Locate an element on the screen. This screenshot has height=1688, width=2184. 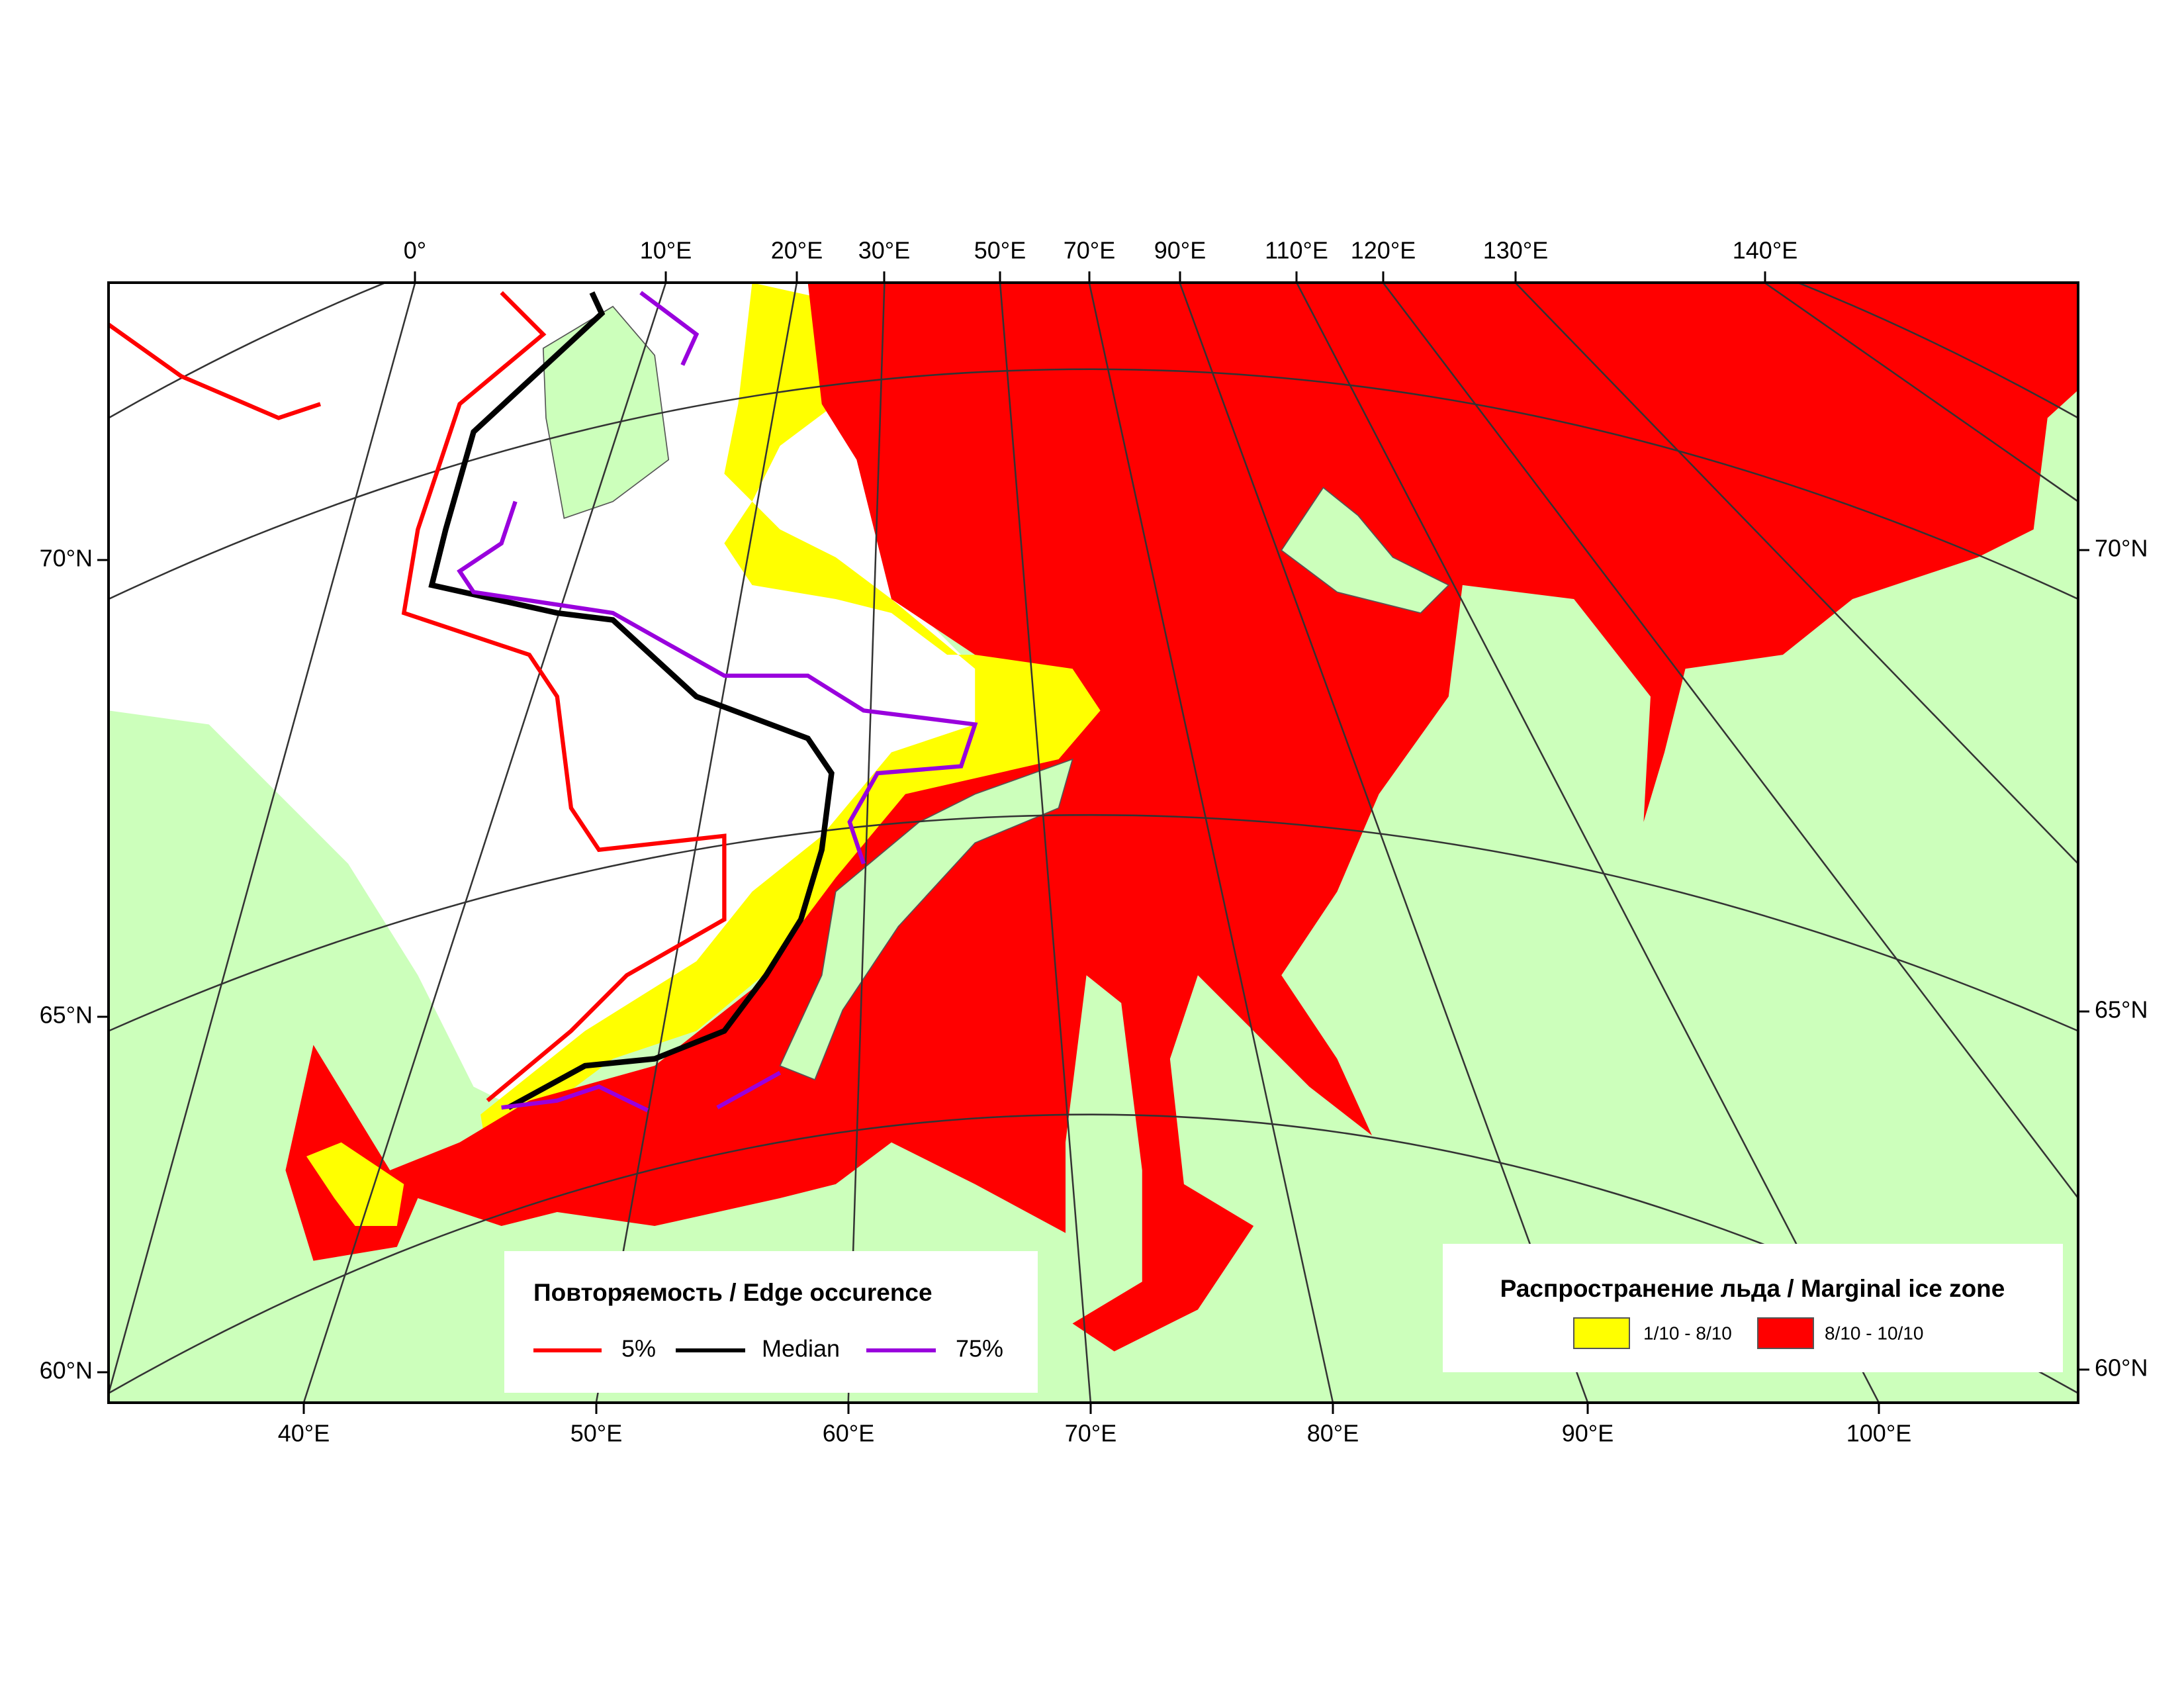
legend-label: 75% is located at coordinates (980, 1348).